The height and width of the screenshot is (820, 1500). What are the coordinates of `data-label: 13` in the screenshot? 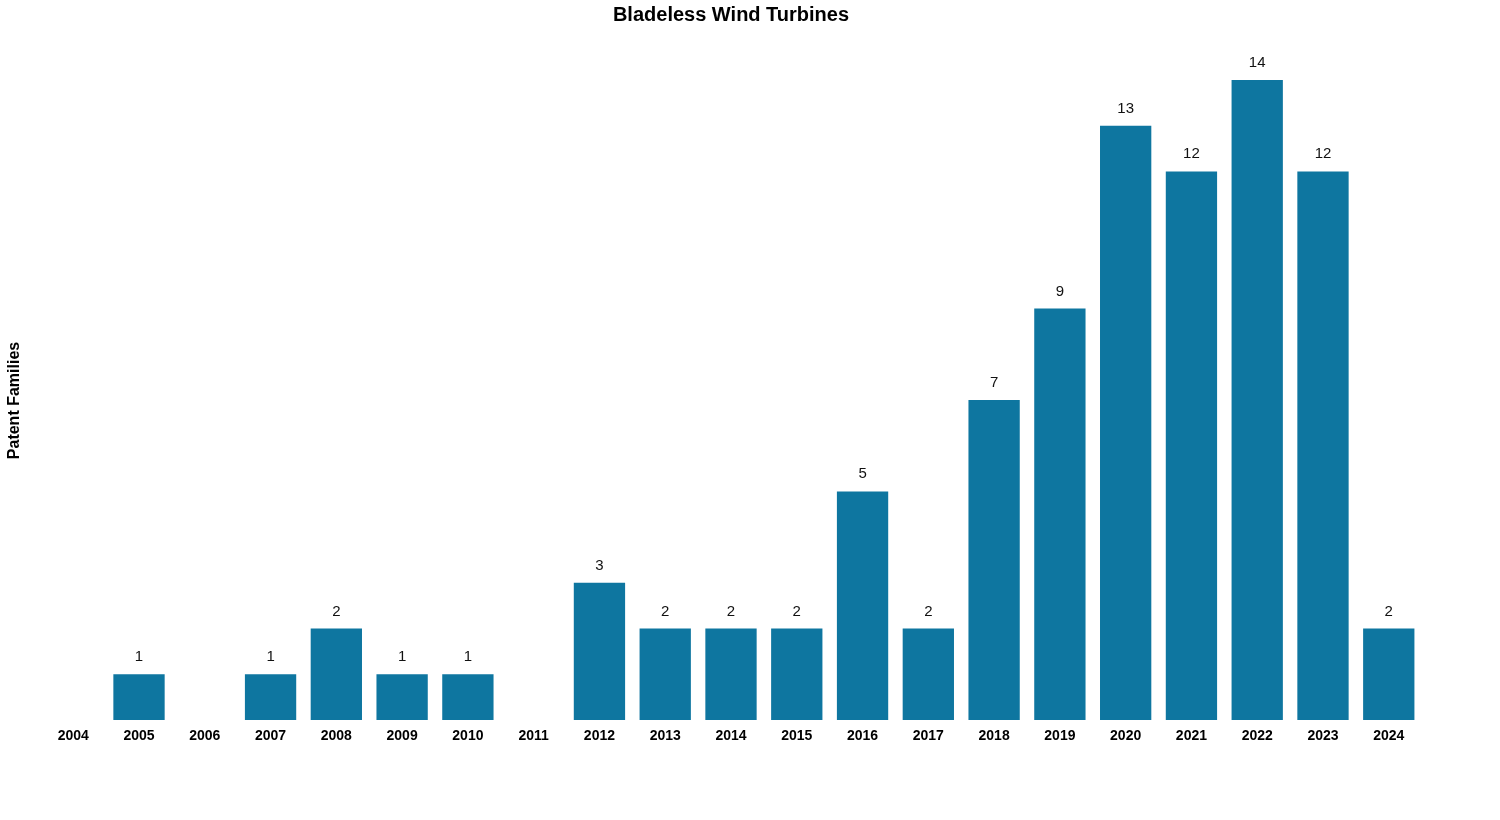 It's located at (1126, 107).